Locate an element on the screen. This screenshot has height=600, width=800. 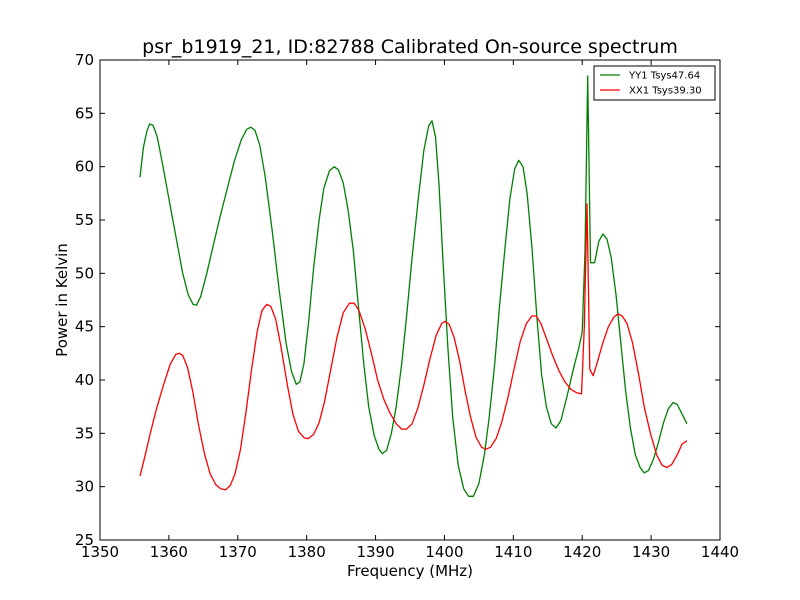
y-tick-label: 45 is located at coordinates (84, 327).